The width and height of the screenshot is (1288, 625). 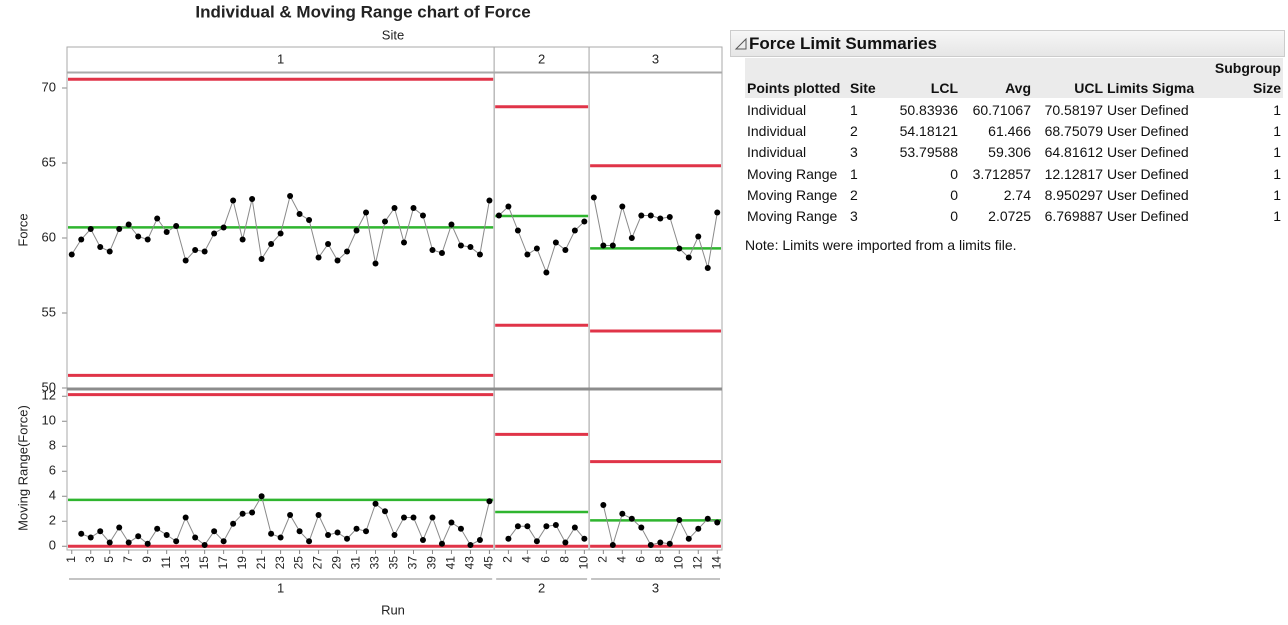 What do you see at coordinates (1007, 43) in the screenshot?
I see `table-header: Force Limit Summaries` at bounding box center [1007, 43].